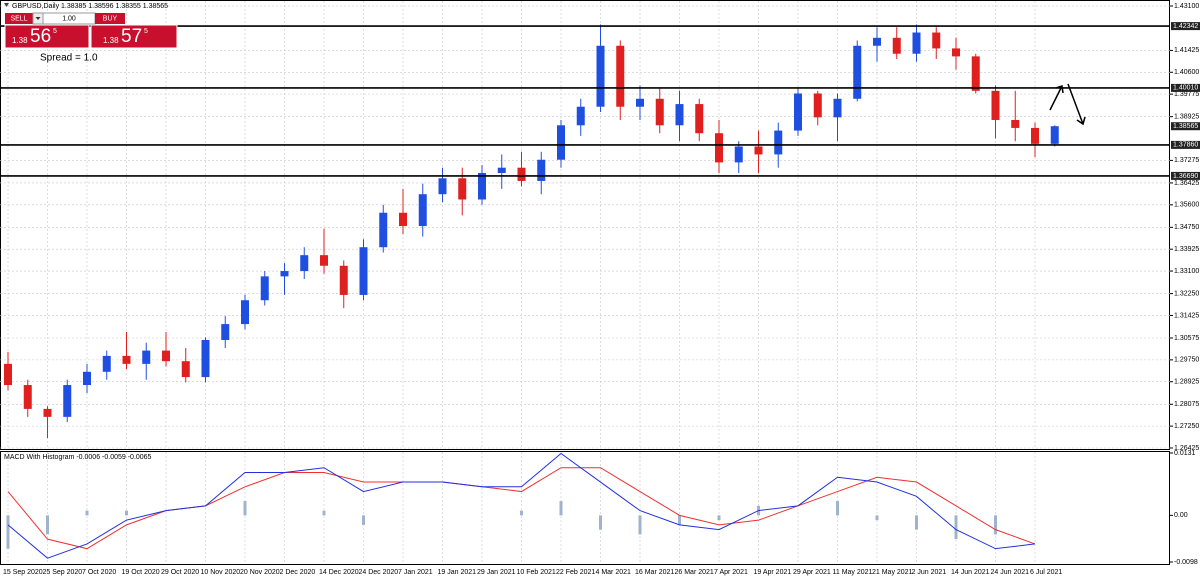  I want to click on x-tick-label: 26 Mar 2021, so click(694, 572).